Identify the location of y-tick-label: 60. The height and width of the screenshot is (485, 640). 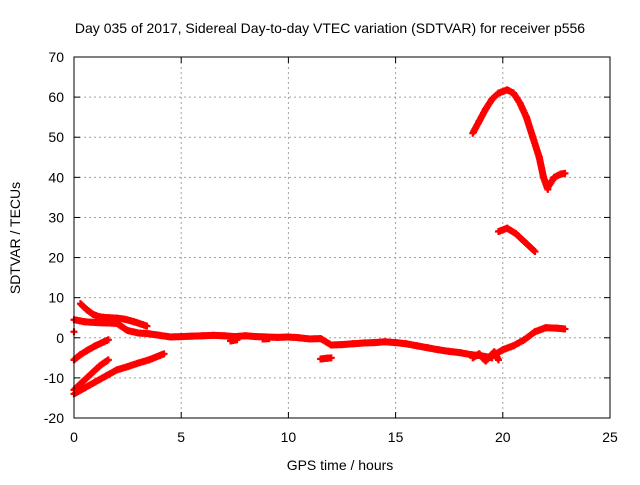
(56, 97).